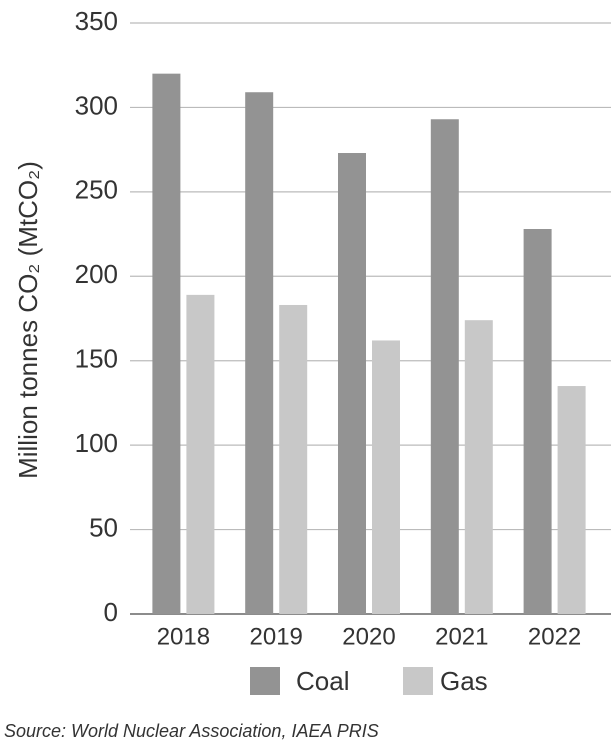 The height and width of the screenshot is (750, 611). What do you see at coordinates (28, 320) in the screenshot?
I see `y-axis-label: Million tonnes CO₂ (MtCO₂)` at bounding box center [28, 320].